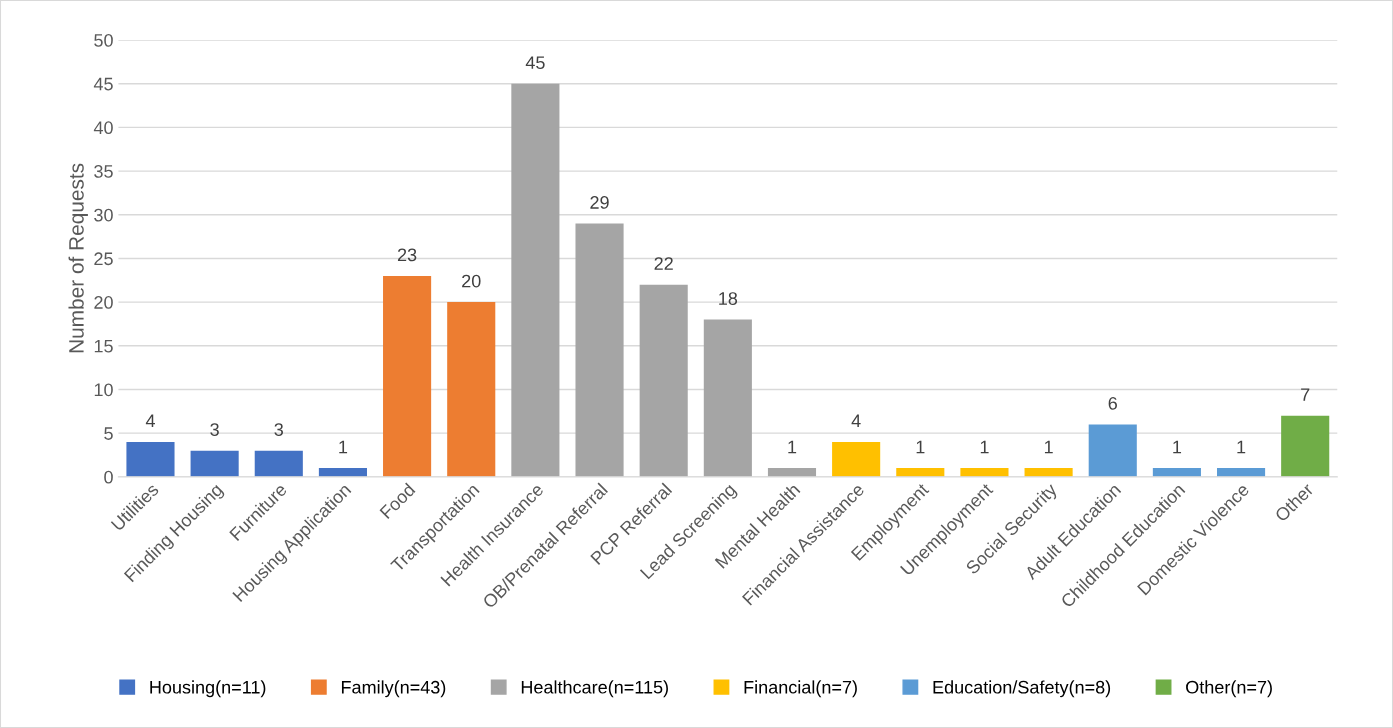 Image resolution: width=1393 pixels, height=728 pixels. What do you see at coordinates (800, 689) in the screenshot?
I see `legend-label: Financial(n=7)` at bounding box center [800, 689].